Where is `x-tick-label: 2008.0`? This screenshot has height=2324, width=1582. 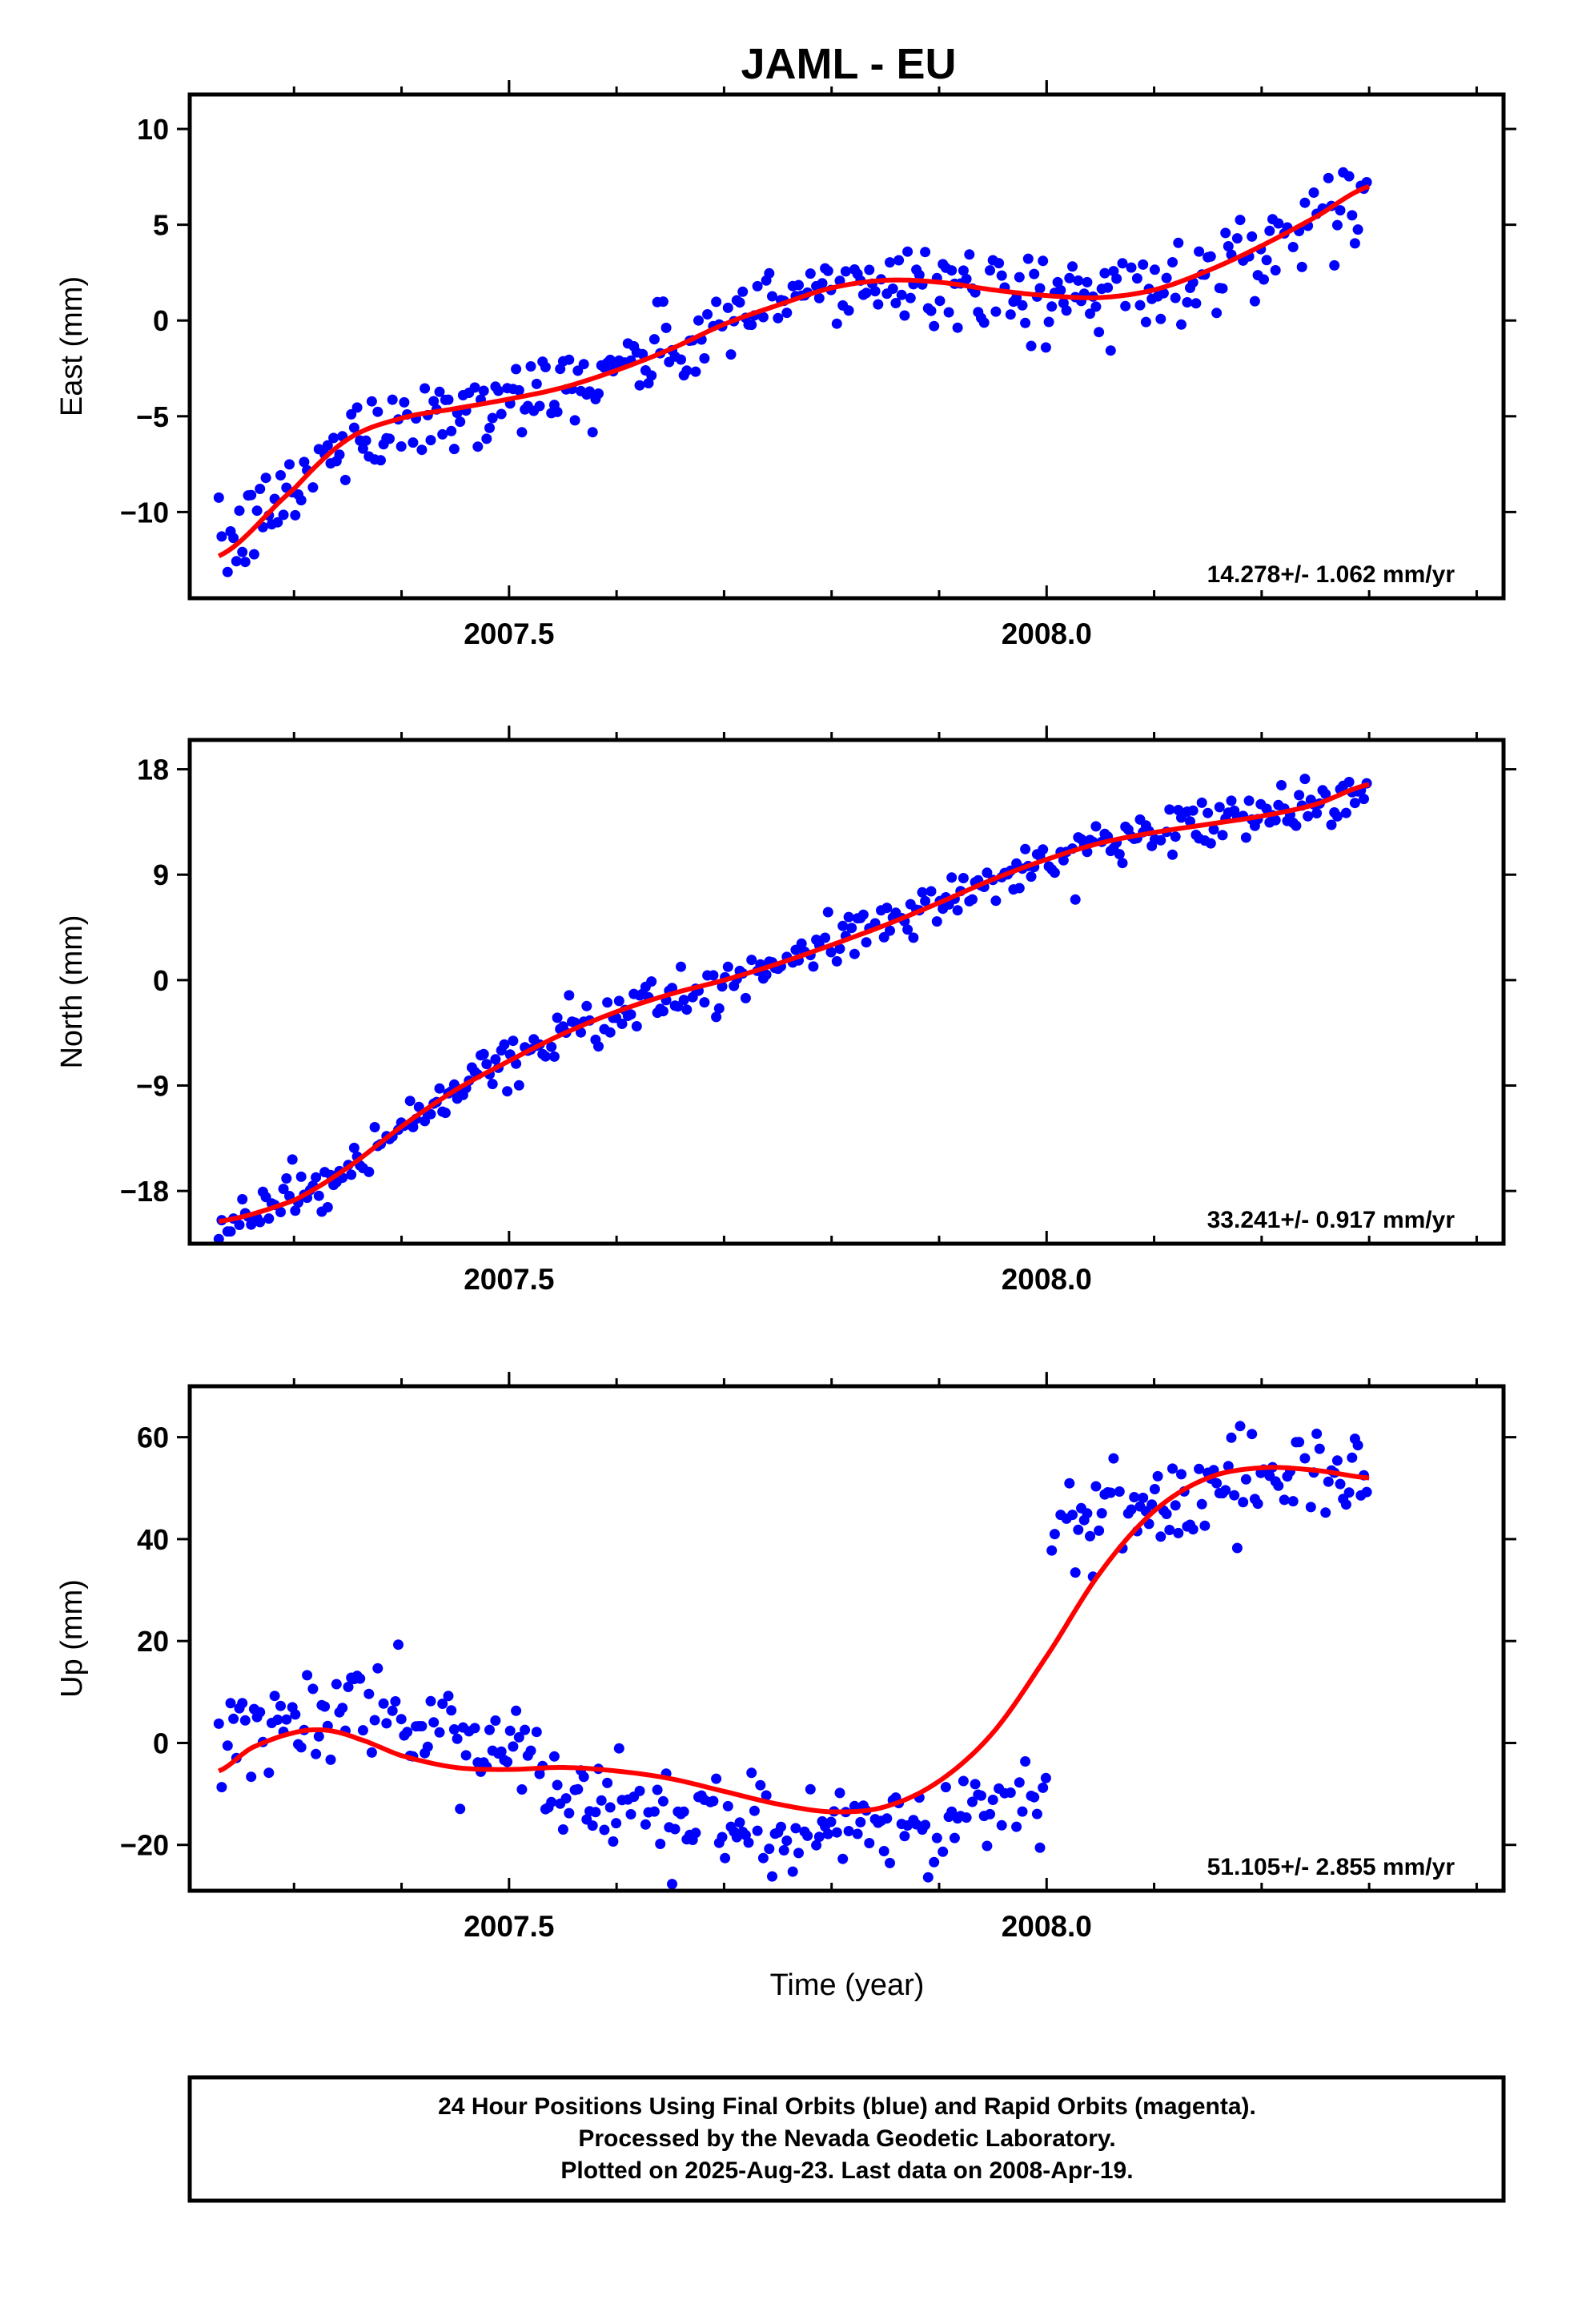 x-tick-label: 2008.0 is located at coordinates (1047, 1279).